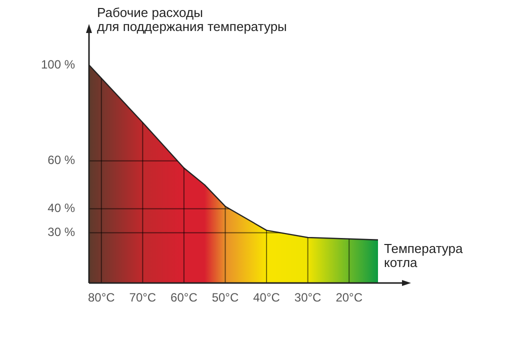  What do you see at coordinates (62, 208) in the screenshot?
I see `y-tick-label: 40 %` at bounding box center [62, 208].